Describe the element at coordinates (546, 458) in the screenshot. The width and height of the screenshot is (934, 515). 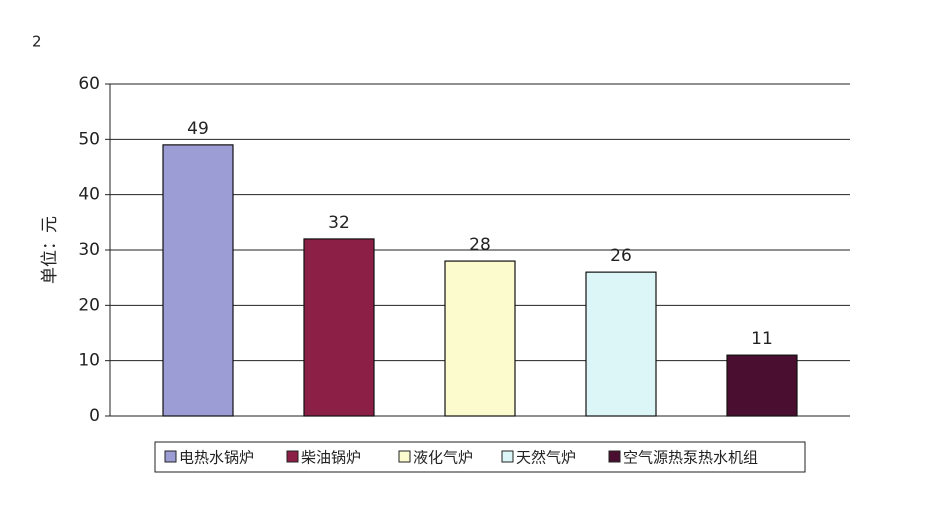
I see `legend-label: 天然气炉` at that location.